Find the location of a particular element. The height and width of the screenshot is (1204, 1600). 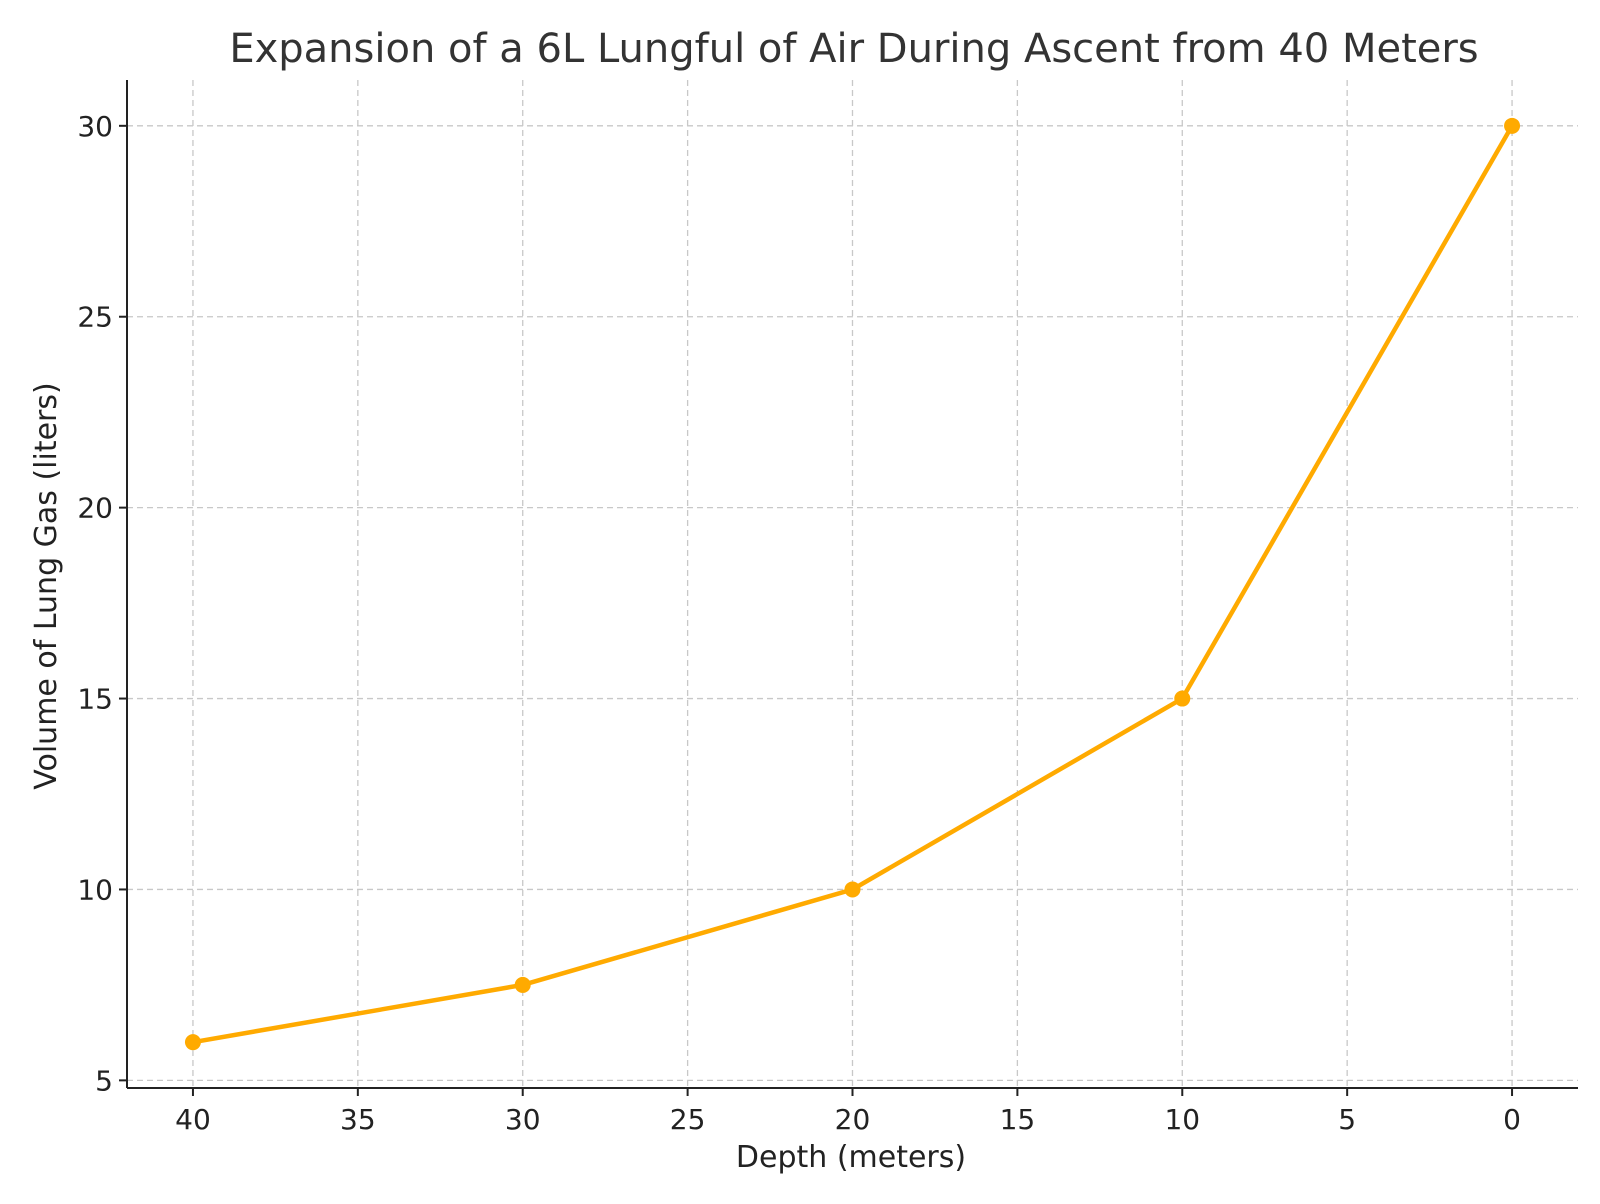

y-tick-label: 5 is located at coordinates (104, 1080).